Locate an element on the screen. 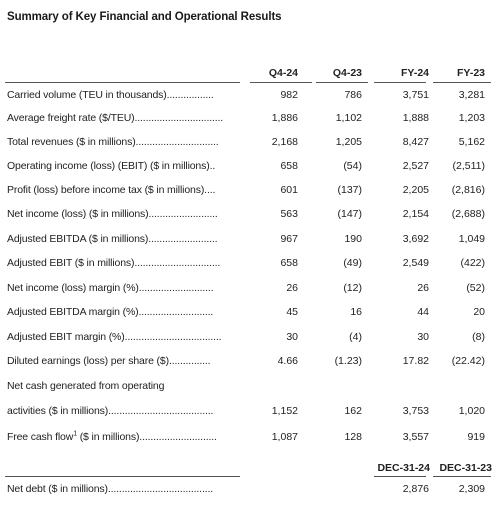 The height and width of the screenshot is (511, 500). cell: (2,511) is located at coordinates (469, 166).